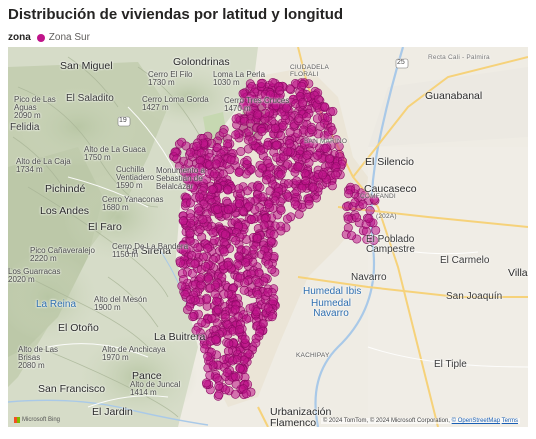  Describe the element at coordinates (69, 37) in the screenshot. I see `legend-item-zona-sur: Zona Sur` at that location.